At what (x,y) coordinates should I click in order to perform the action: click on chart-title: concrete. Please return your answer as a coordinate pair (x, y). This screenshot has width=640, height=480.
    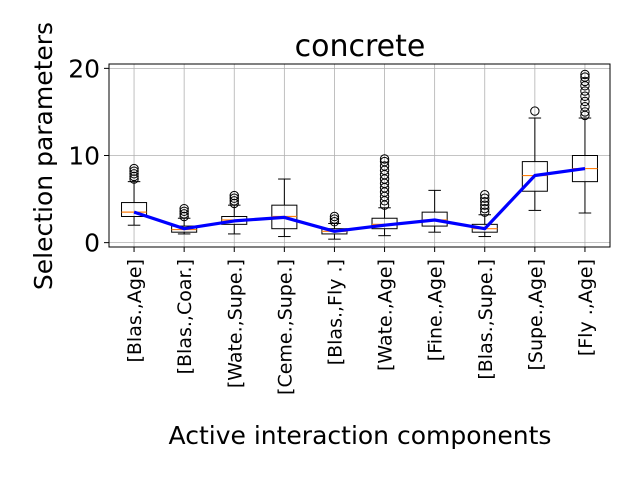
    Looking at the image, I should click on (360, 46).